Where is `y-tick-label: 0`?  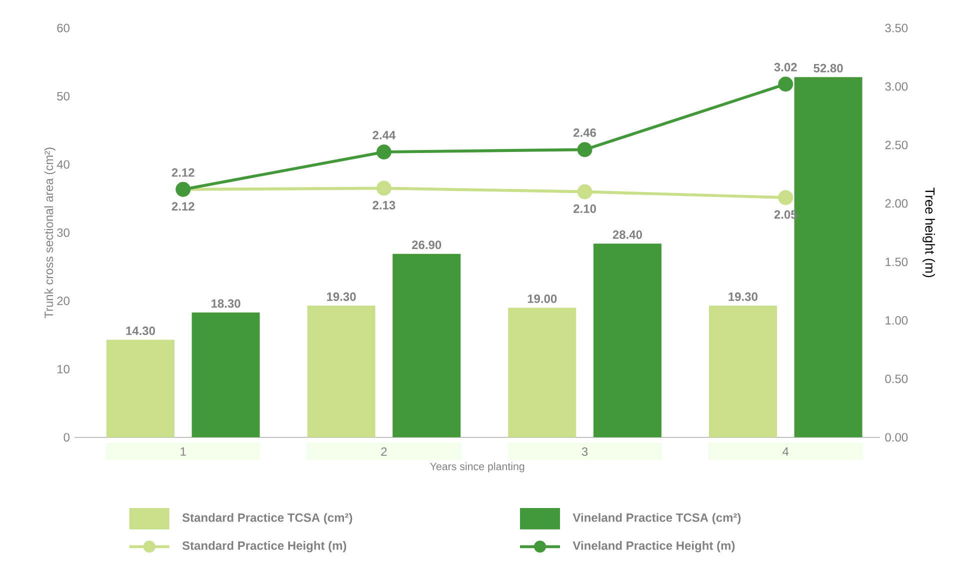 y-tick-label: 0 is located at coordinates (67, 437).